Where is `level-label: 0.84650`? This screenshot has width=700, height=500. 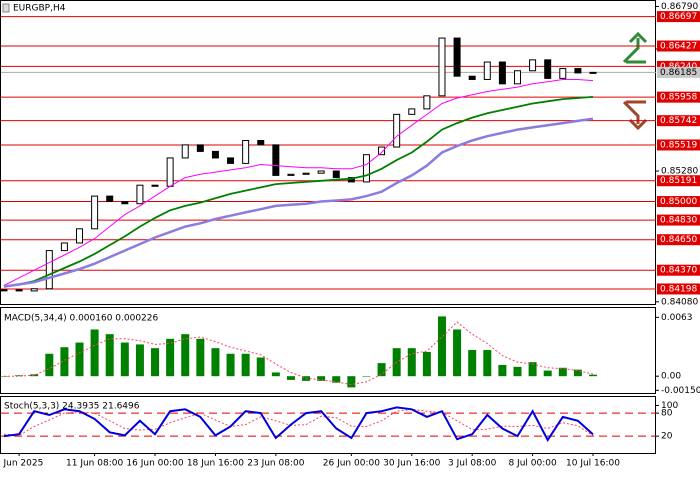
level-label: 0.84650 is located at coordinates (678, 240).